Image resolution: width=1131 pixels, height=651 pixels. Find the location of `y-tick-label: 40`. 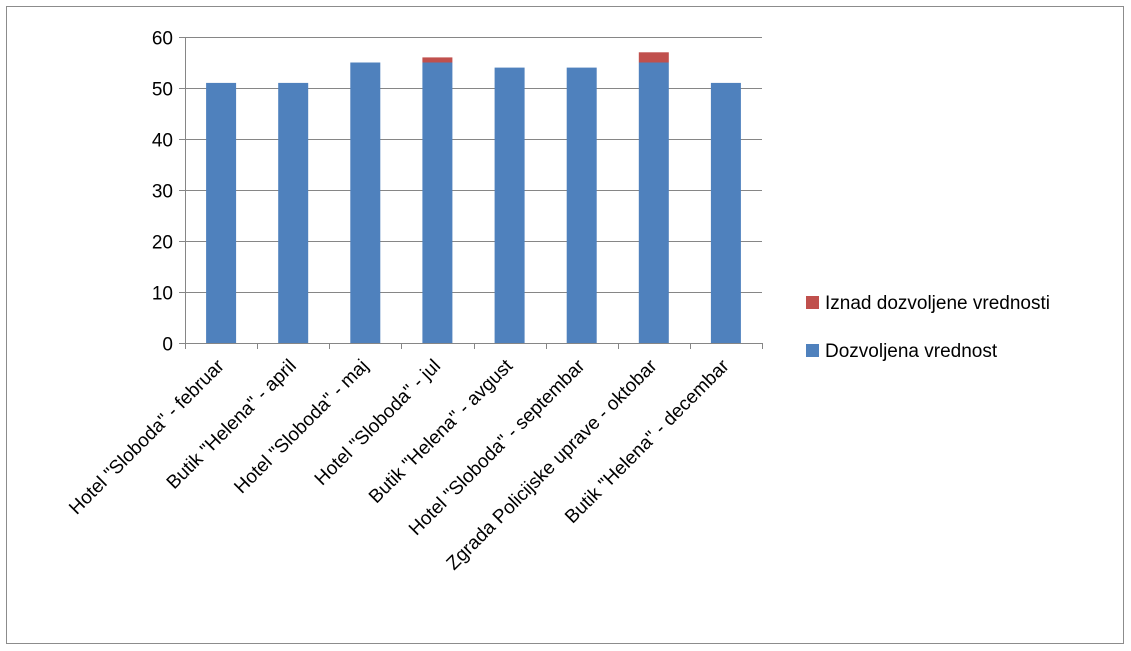

y-tick-label: 40 is located at coordinates (162, 141).